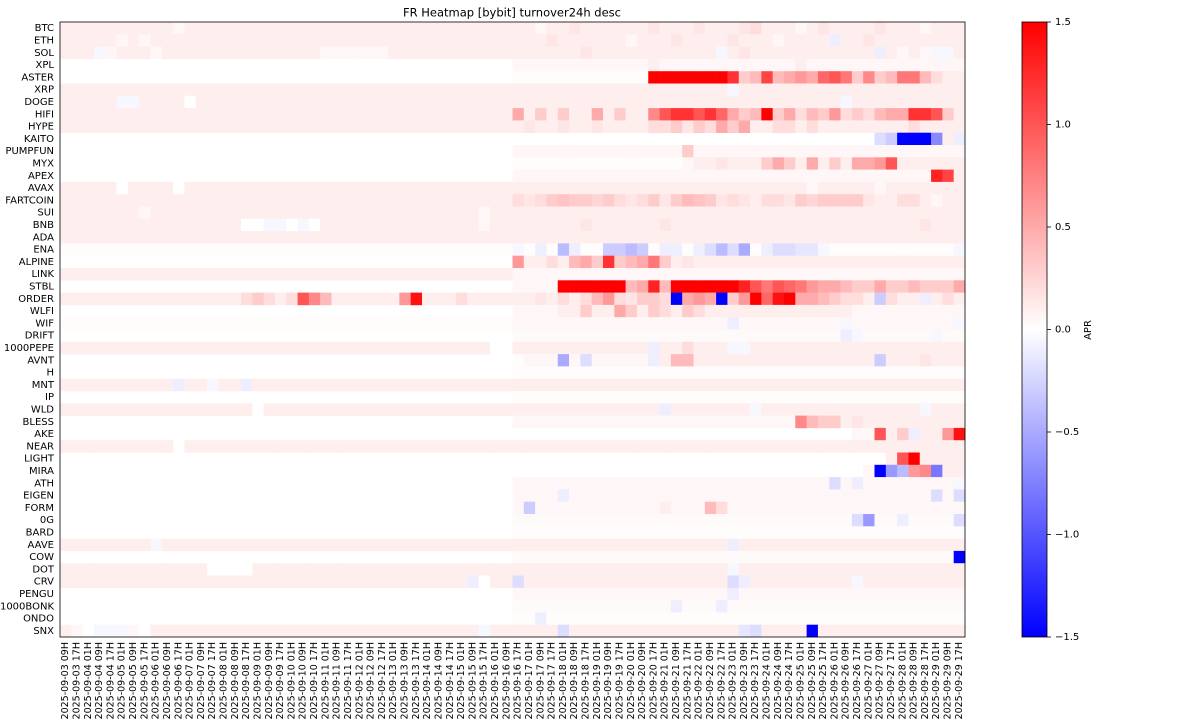  I want to click on x-tick-label: 2025-09-14 09H, so click(438, 680).